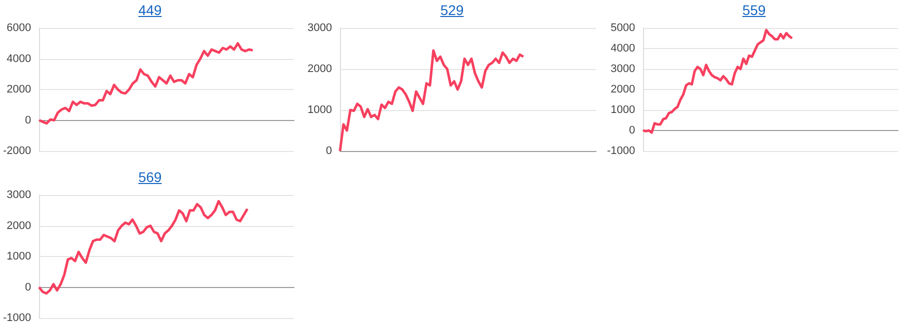  Describe the element at coordinates (623, 28) in the screenshot. I see `y-tick-label: 5000` at that location.